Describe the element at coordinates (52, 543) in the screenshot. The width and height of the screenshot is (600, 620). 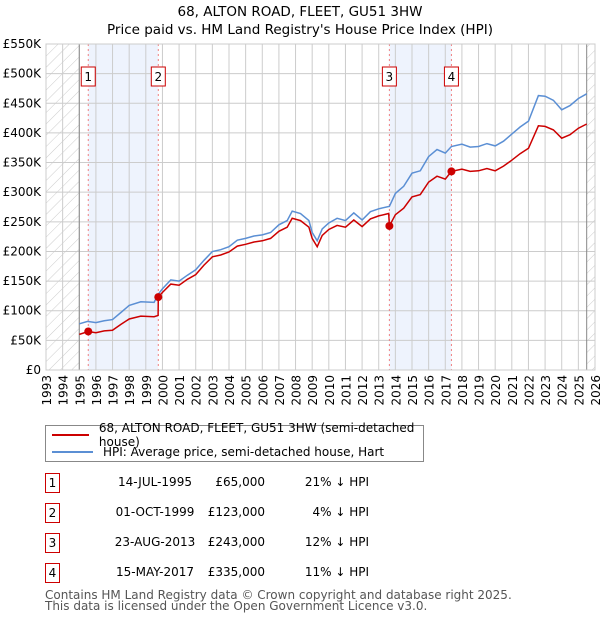
I see `sale-number: 3` at that location.